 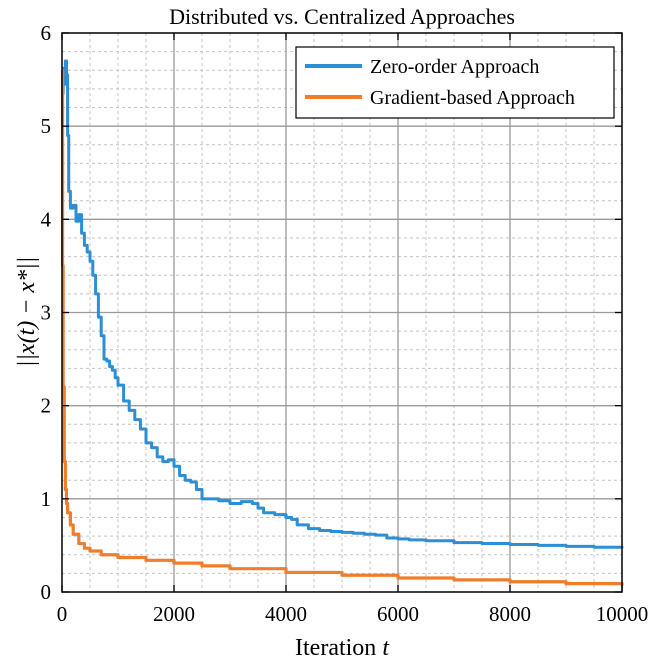 What do you see at coordinates (174, 614) in the screenshot?
I see `x-tick-label: 2000` at bounding box center [174, 614].